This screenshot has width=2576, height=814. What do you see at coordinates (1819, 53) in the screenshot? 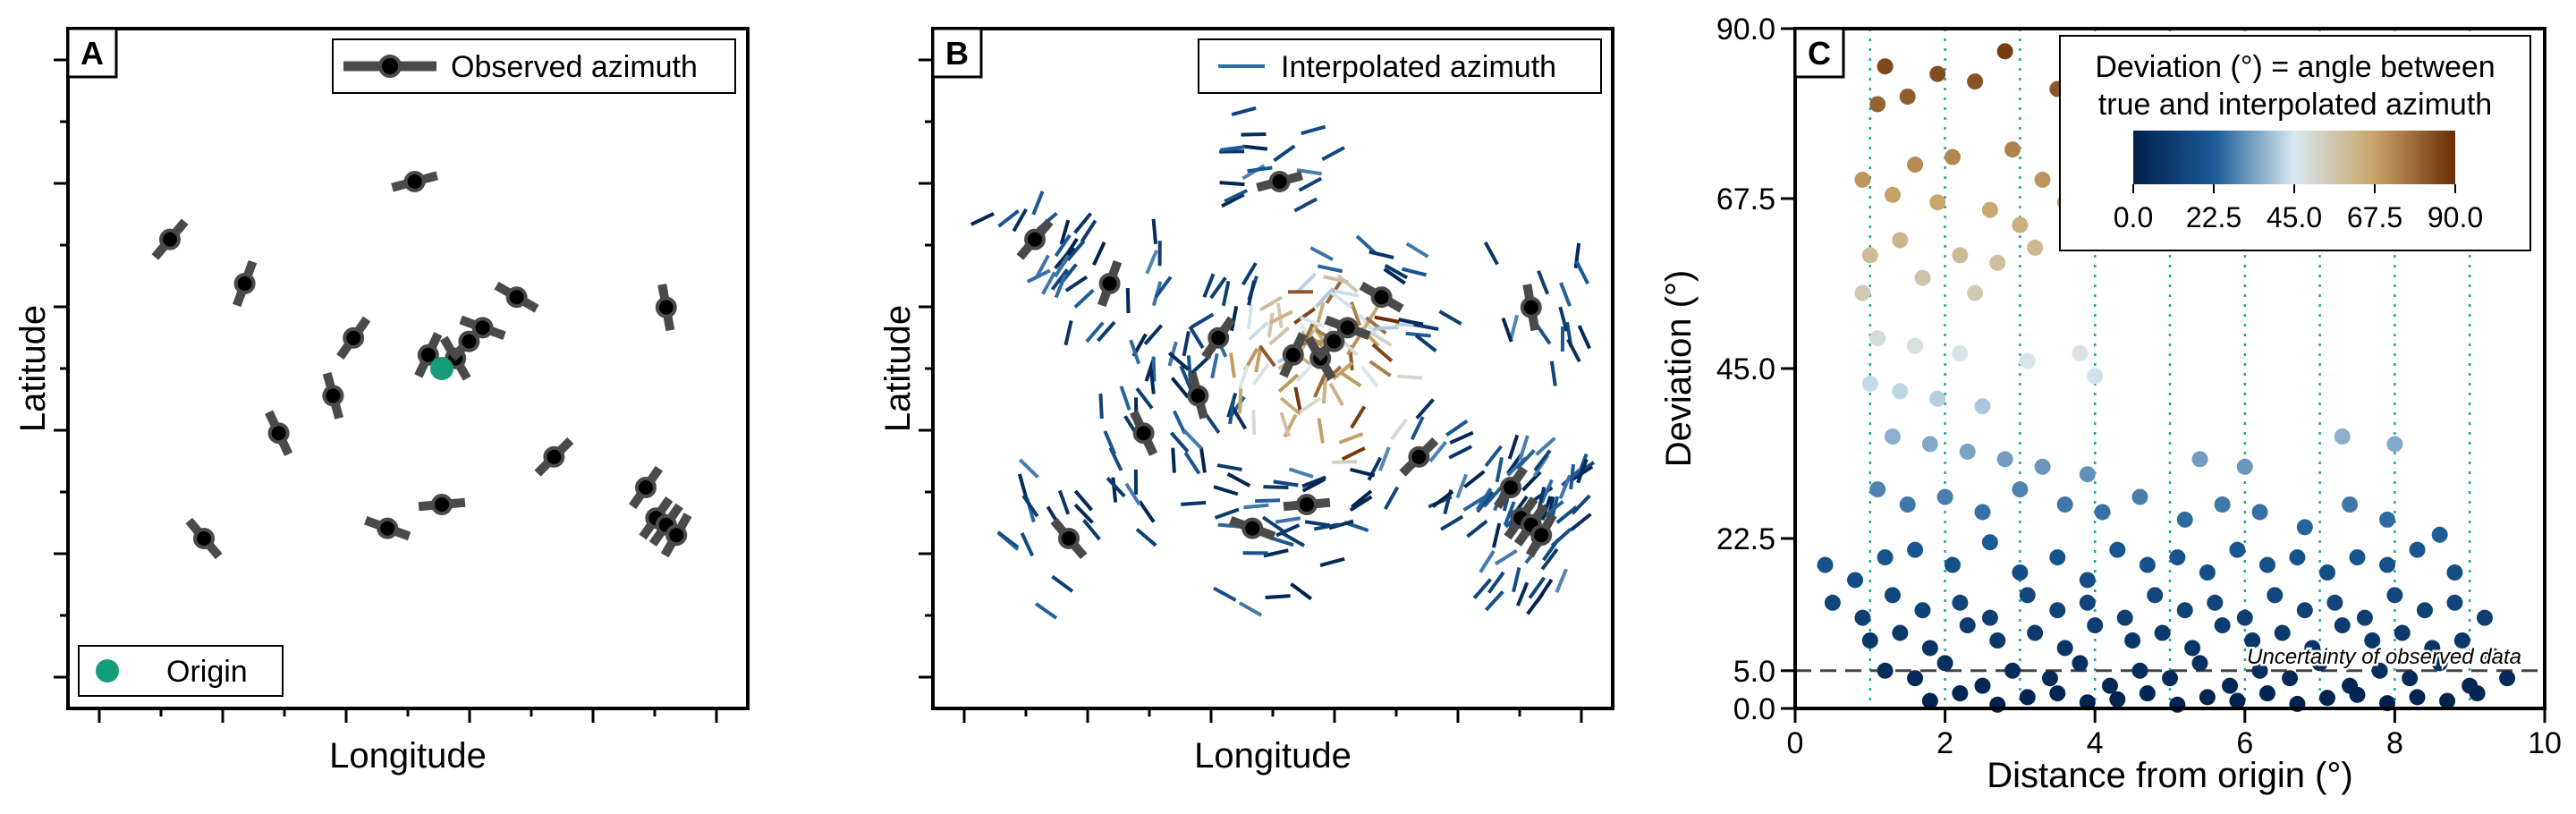
I see `panel-c-letter: C` at bounding box center [1819, 53].